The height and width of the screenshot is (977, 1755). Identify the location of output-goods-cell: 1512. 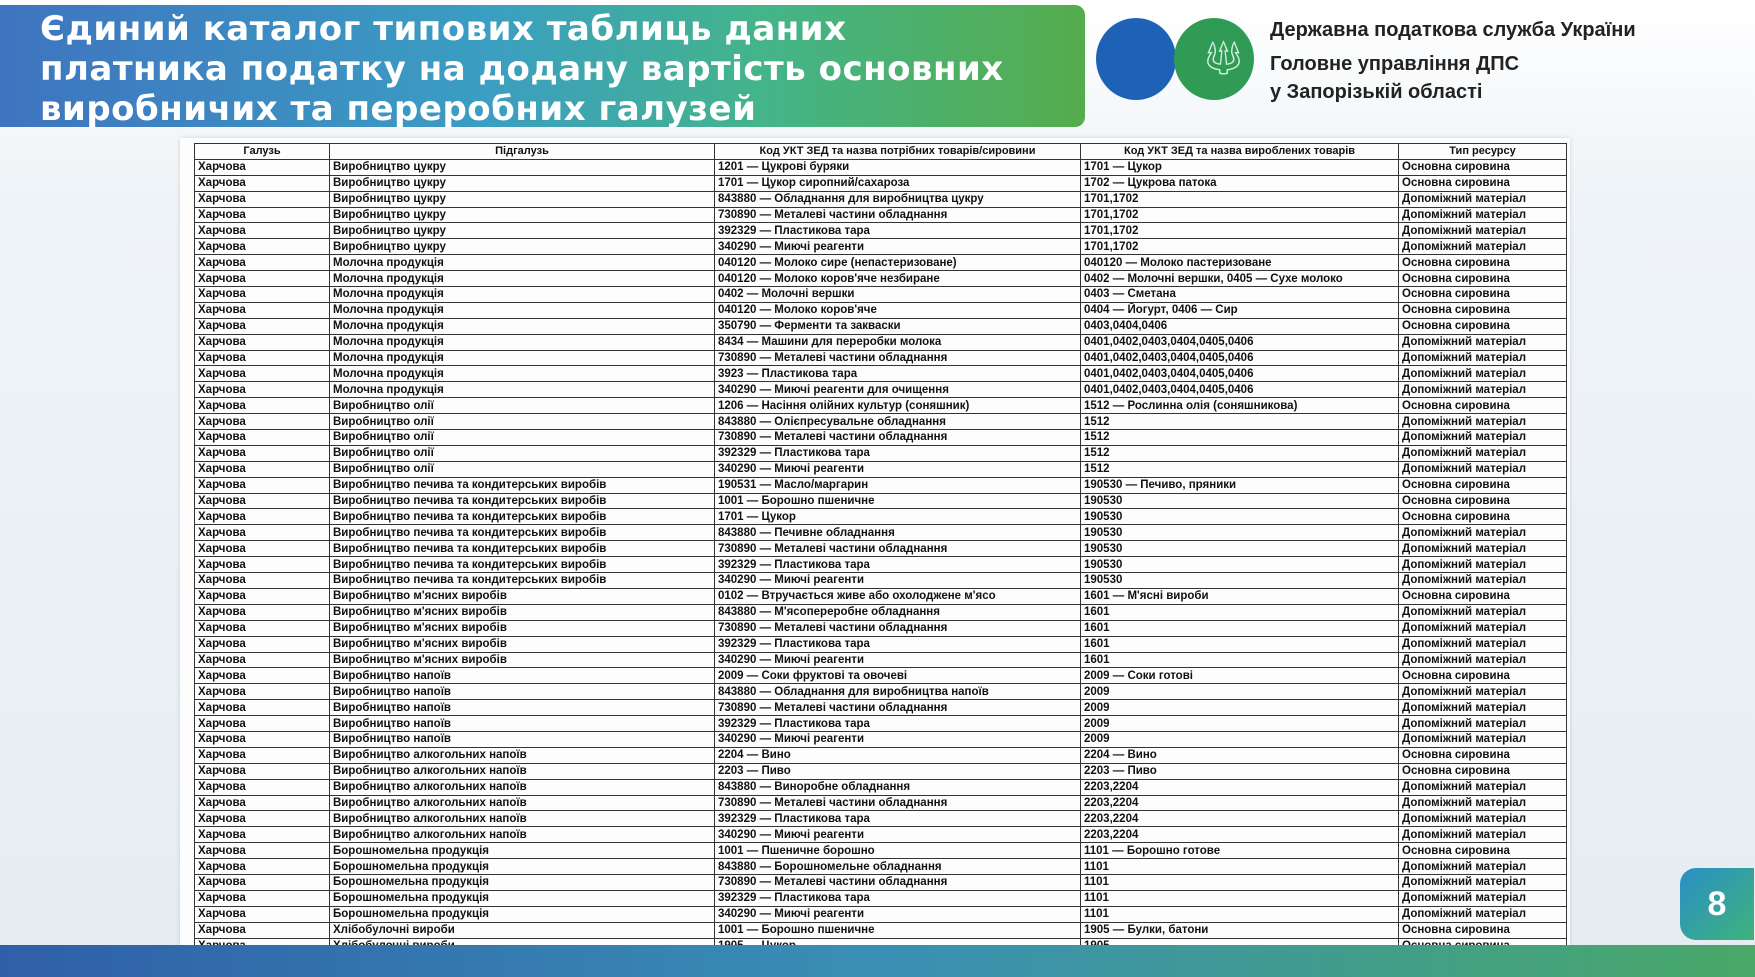
(1239, 422).